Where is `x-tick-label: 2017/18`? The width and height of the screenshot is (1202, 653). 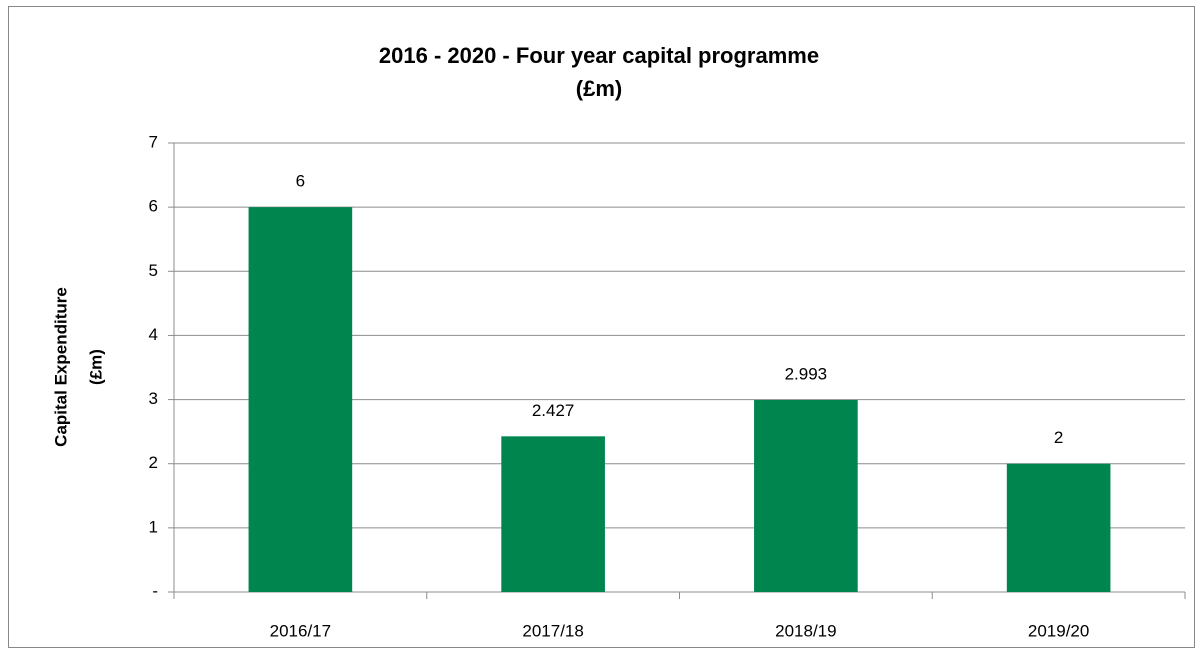 x-tick-label: 2017/18 is located at coordinates (552, 630).